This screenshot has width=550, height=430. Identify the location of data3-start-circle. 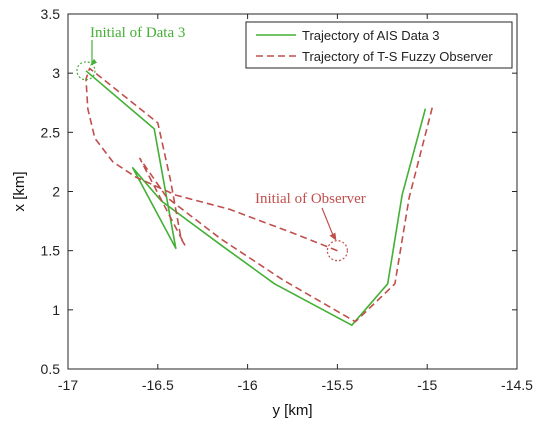
(86, 71).